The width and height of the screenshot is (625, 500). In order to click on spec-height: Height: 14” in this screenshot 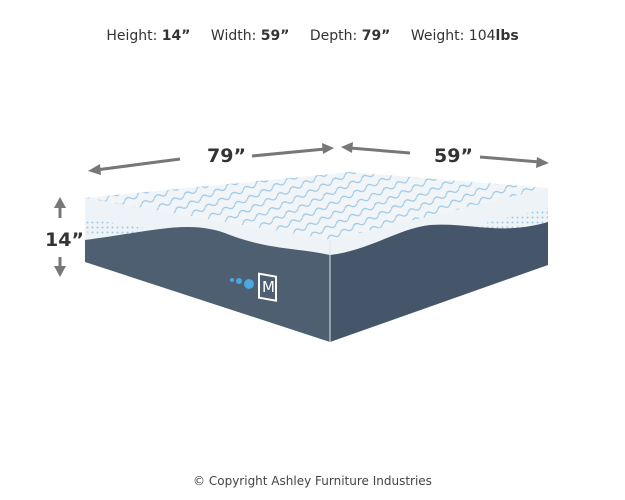, I will do `click(148, 36)`.